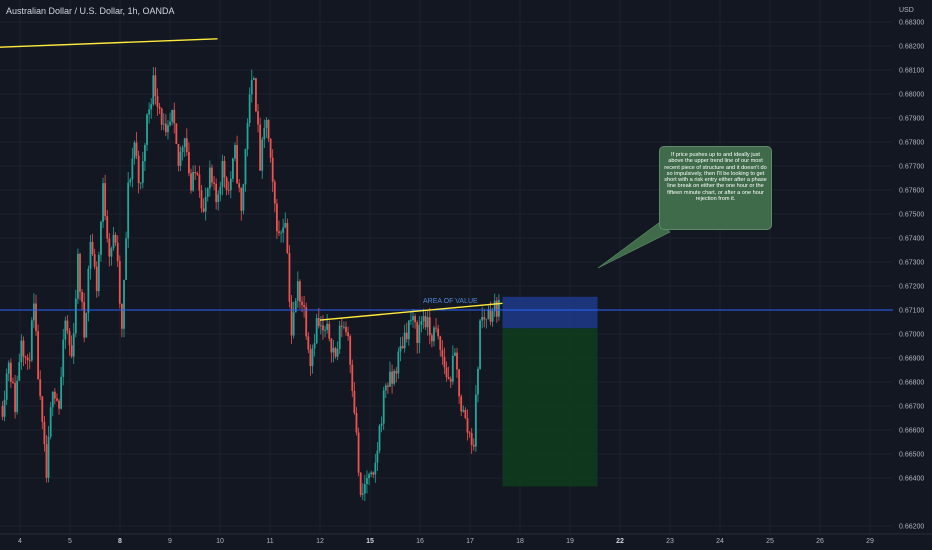 This screenshot has height=550, width=932. What do you see at coordinates (911, 287) in the screenshot?
I see `price-tick-label: 0.67200` at bounding box center [911, 287].